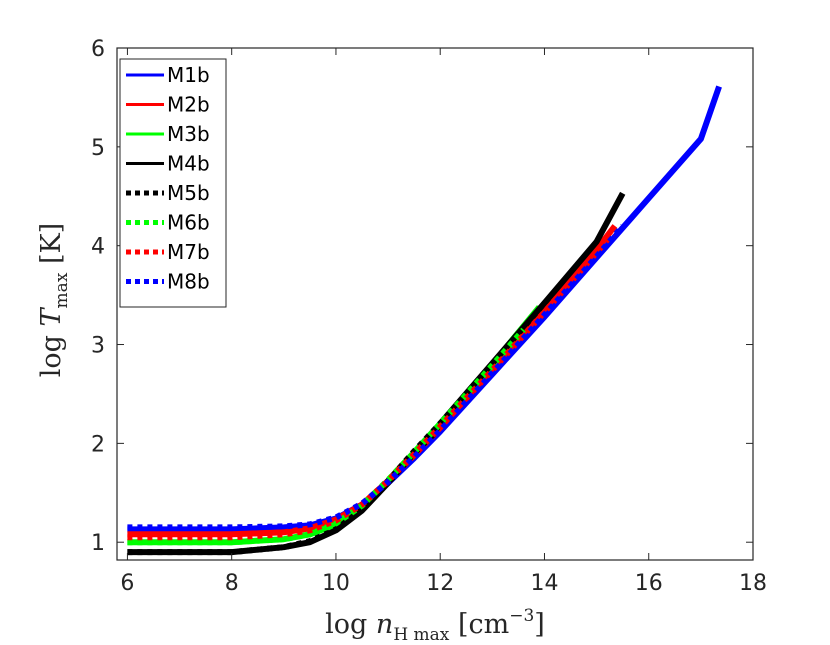 The width and height of the screenshot is (830, 645). I want to click on x-tick-label: 10, so click(336, 583).